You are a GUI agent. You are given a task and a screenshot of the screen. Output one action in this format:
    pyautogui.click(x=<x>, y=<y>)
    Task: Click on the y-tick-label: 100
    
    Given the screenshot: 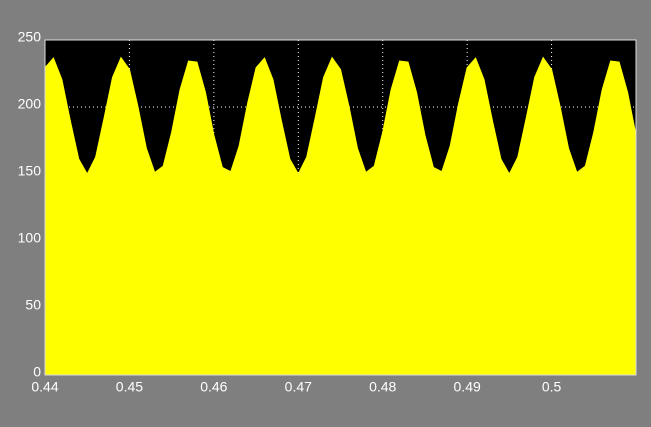 What is the action you would take?
    pyautogui.click(x=30, y=238)
    